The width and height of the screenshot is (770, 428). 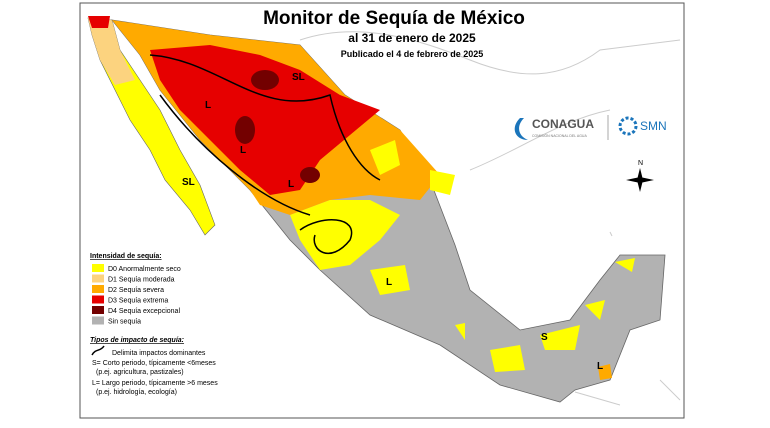 What do you see at coordinates (111, 51) in the screenshot?
I see `baja-d1` at bounding box center [111, 51].